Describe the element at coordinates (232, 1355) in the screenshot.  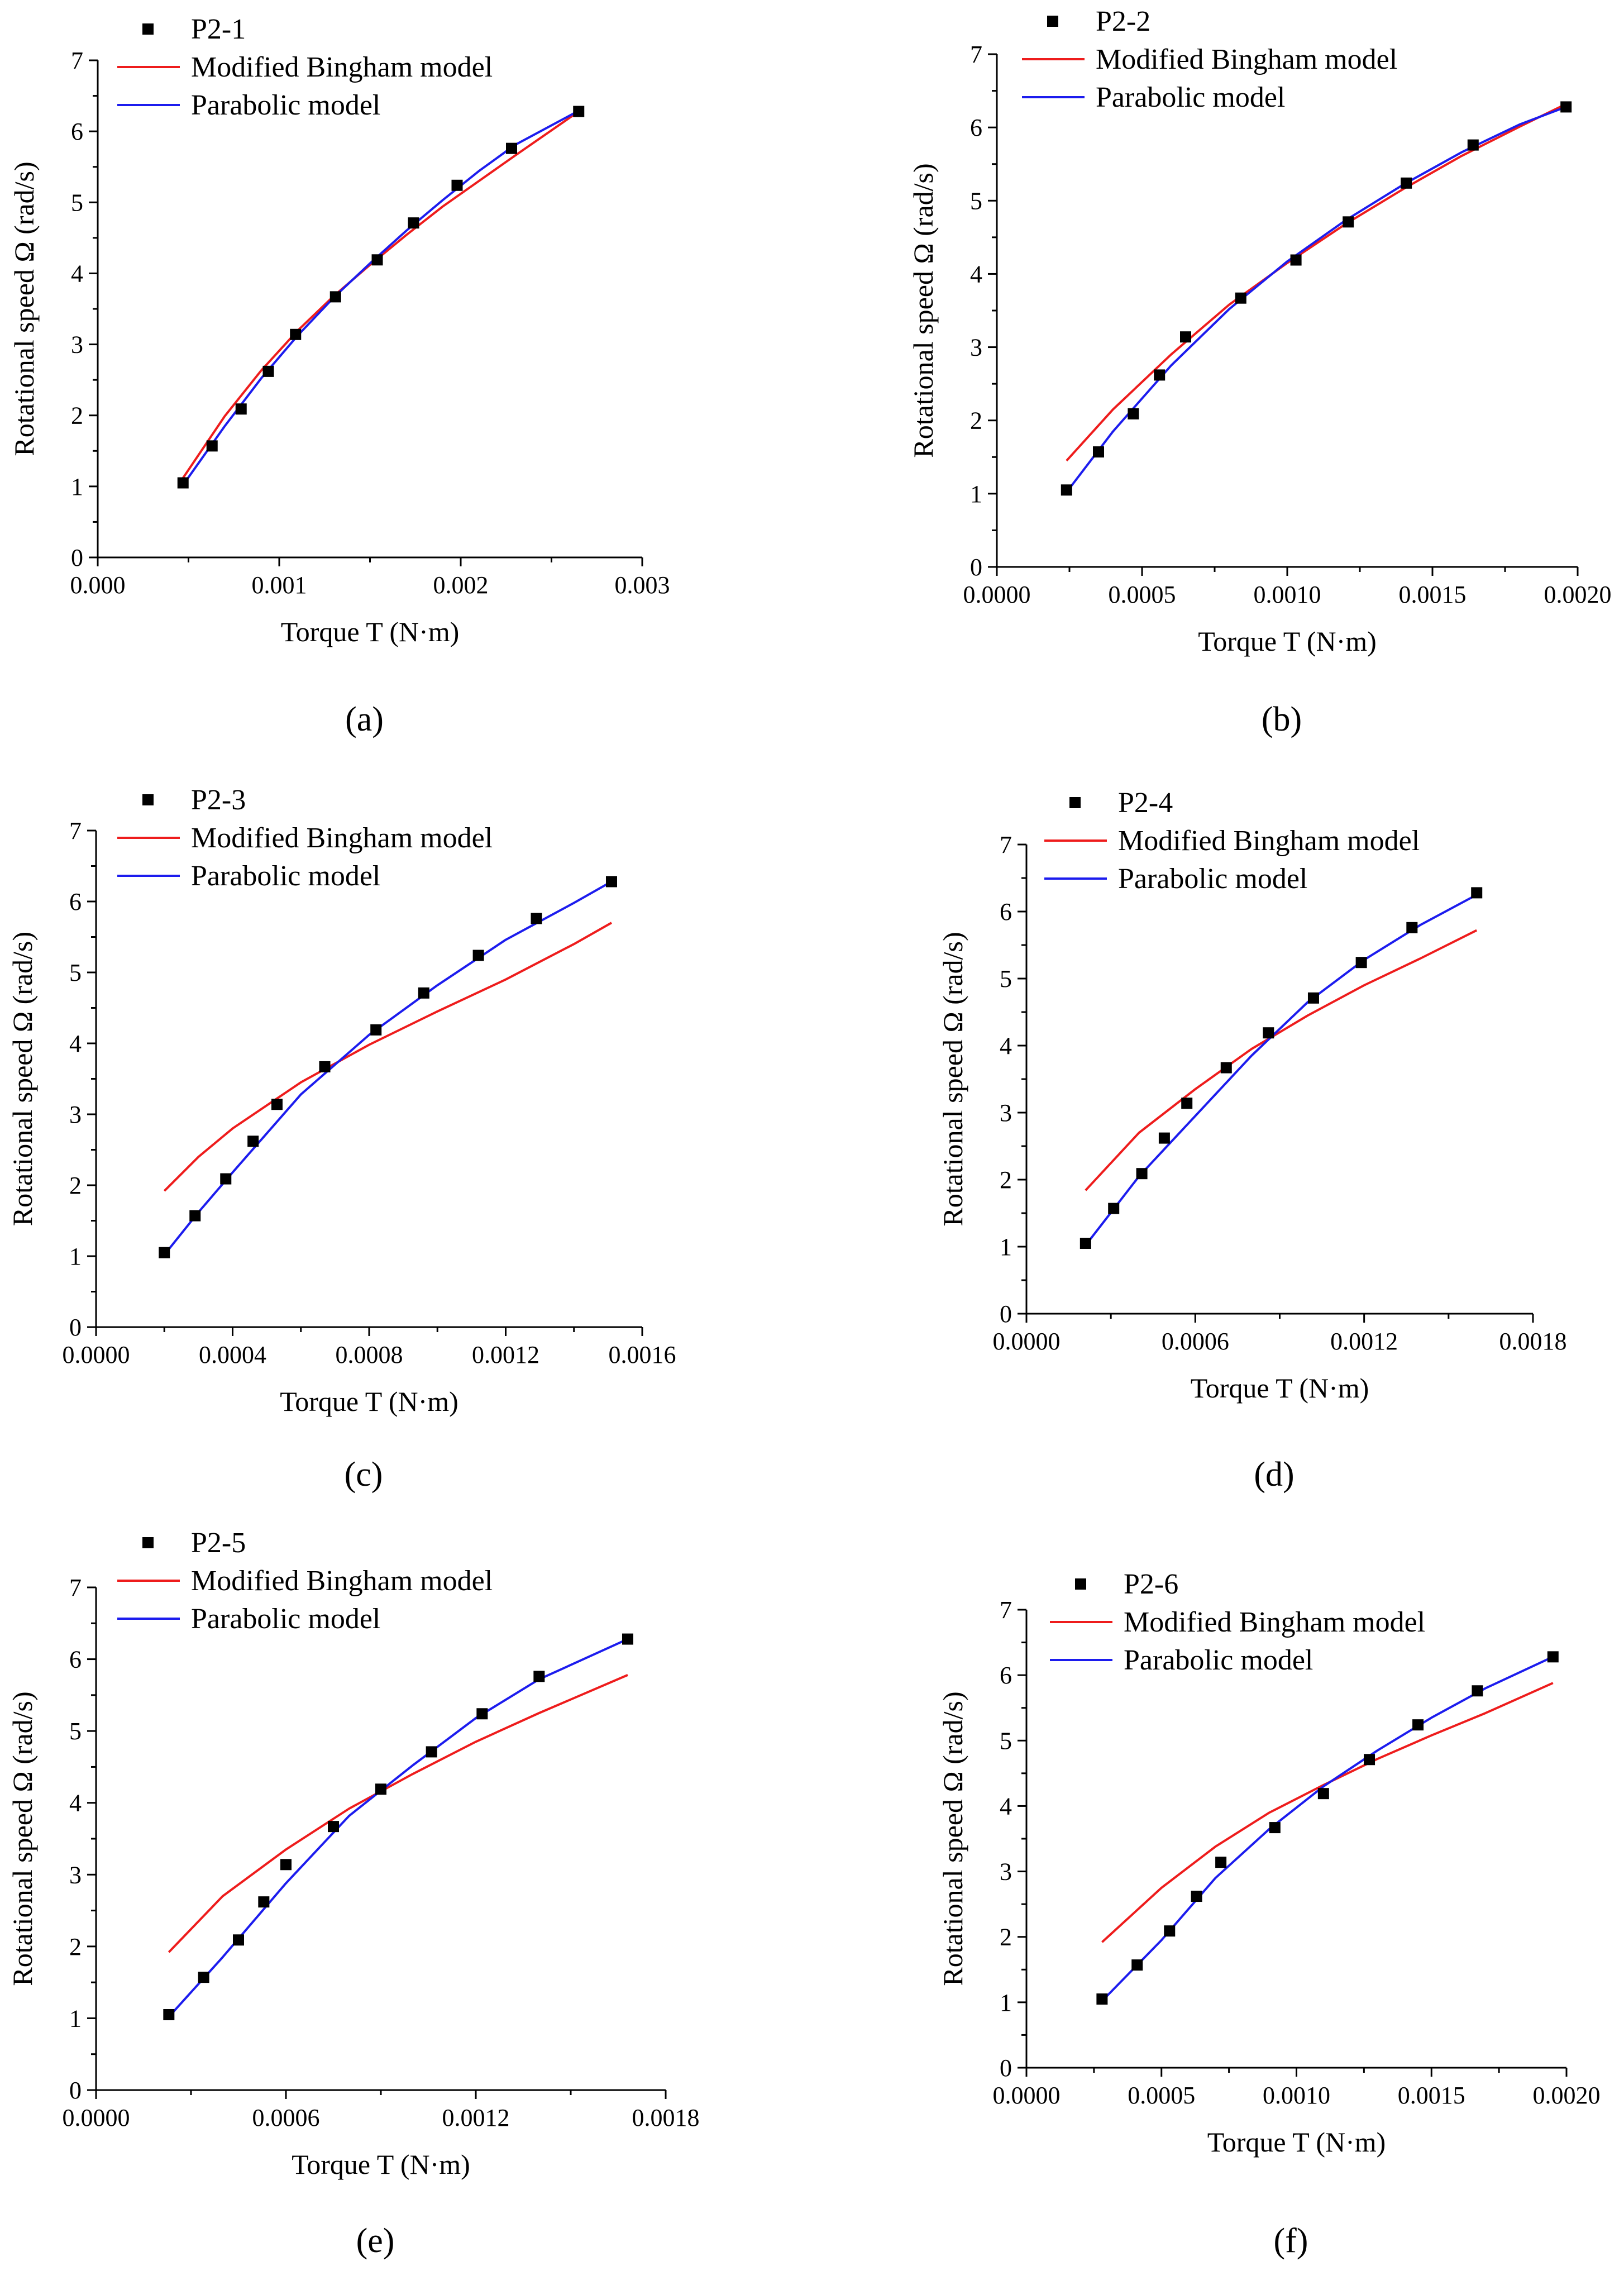
I see `x-tick-label: 0.0004` at that location.